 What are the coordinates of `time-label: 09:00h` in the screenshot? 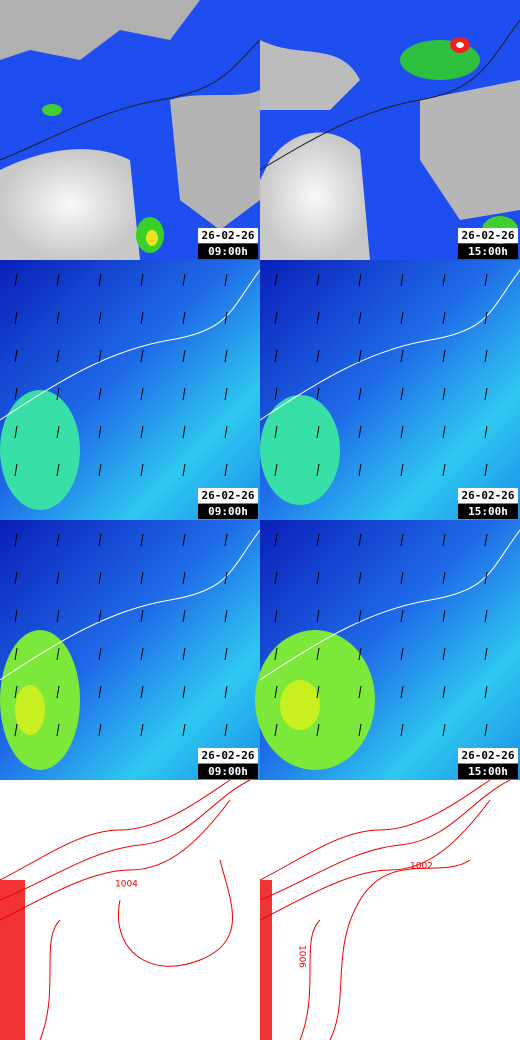 It's located at (228, 511).